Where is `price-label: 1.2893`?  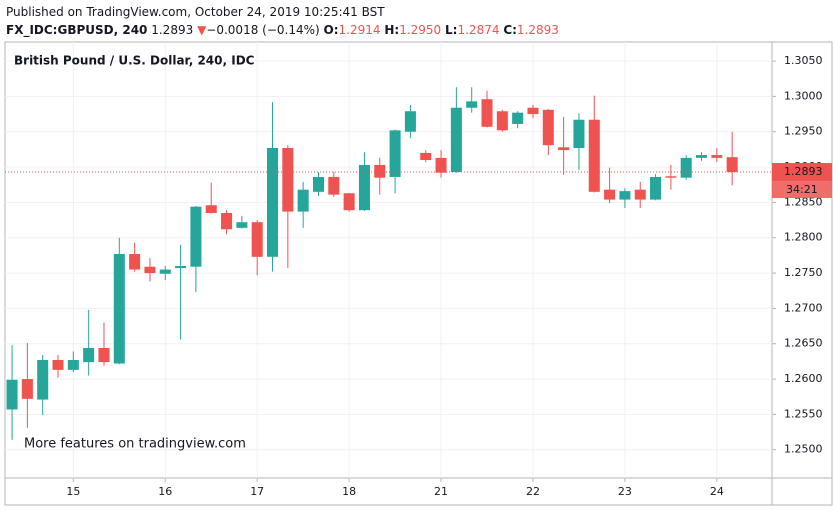
price-label: 1.2893 is located at coordinates (803, 171).